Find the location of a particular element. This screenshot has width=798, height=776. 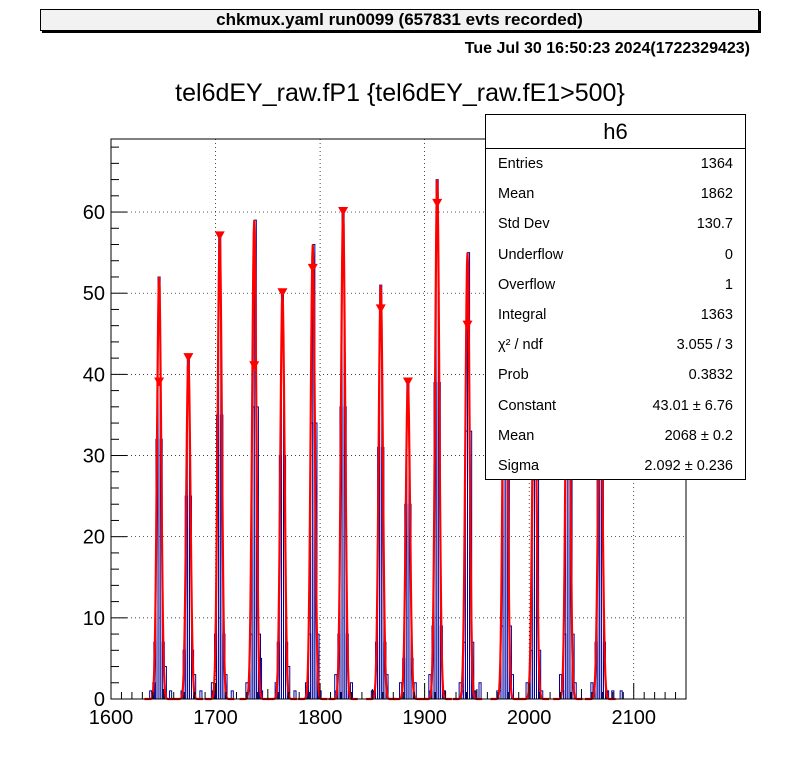

stats-value: 1364 is located at coordinates (716, 164).